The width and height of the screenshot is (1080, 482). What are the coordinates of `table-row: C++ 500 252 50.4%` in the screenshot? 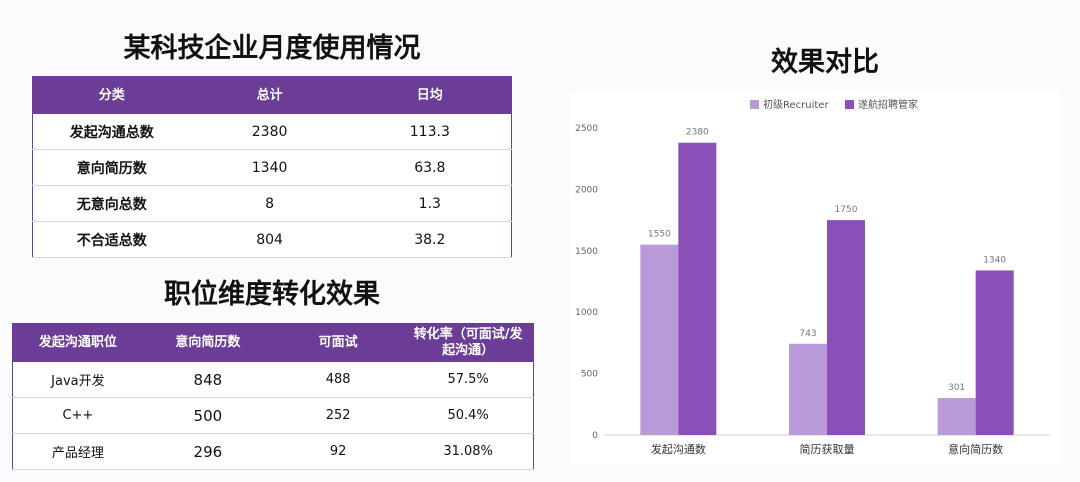 It's located at (273, 415).